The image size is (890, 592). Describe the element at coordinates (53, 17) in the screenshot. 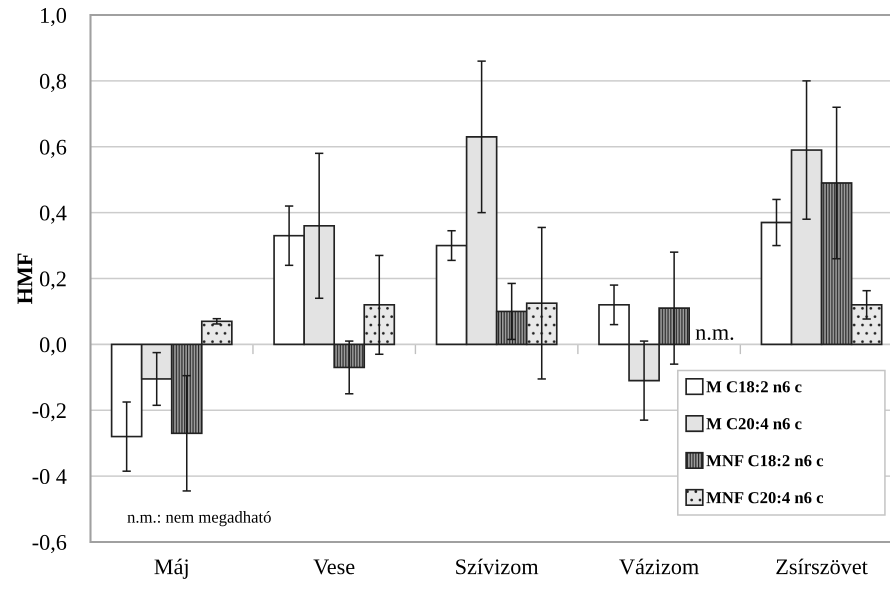

I see `y-tick-label: 1,0` at that location.